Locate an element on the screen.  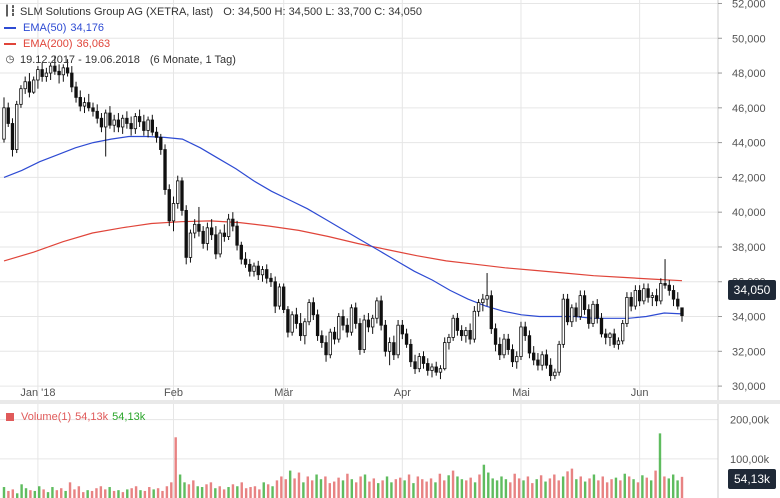
price-tick-label: 30,000 is located at coordinates (749, 387).